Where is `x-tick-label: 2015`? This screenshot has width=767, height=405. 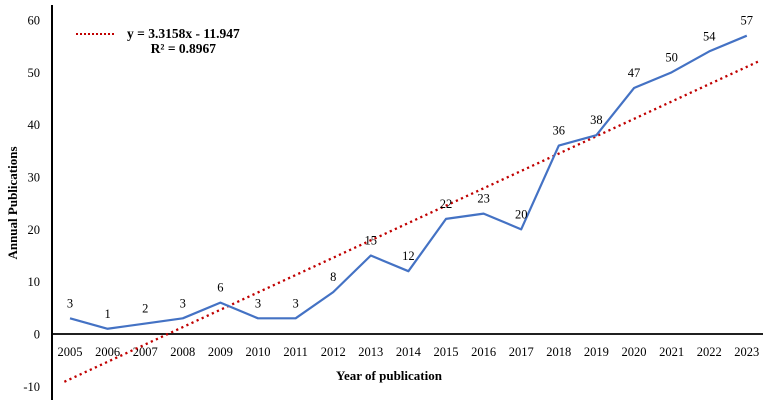 x-tick-label: 2015 is located at coordinates (446, 352).